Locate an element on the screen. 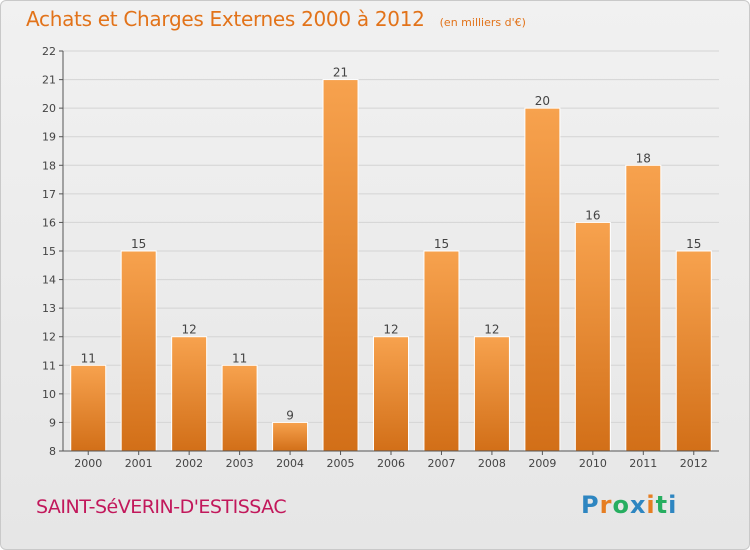  bar-2000 is located at coordinates (88, 408).